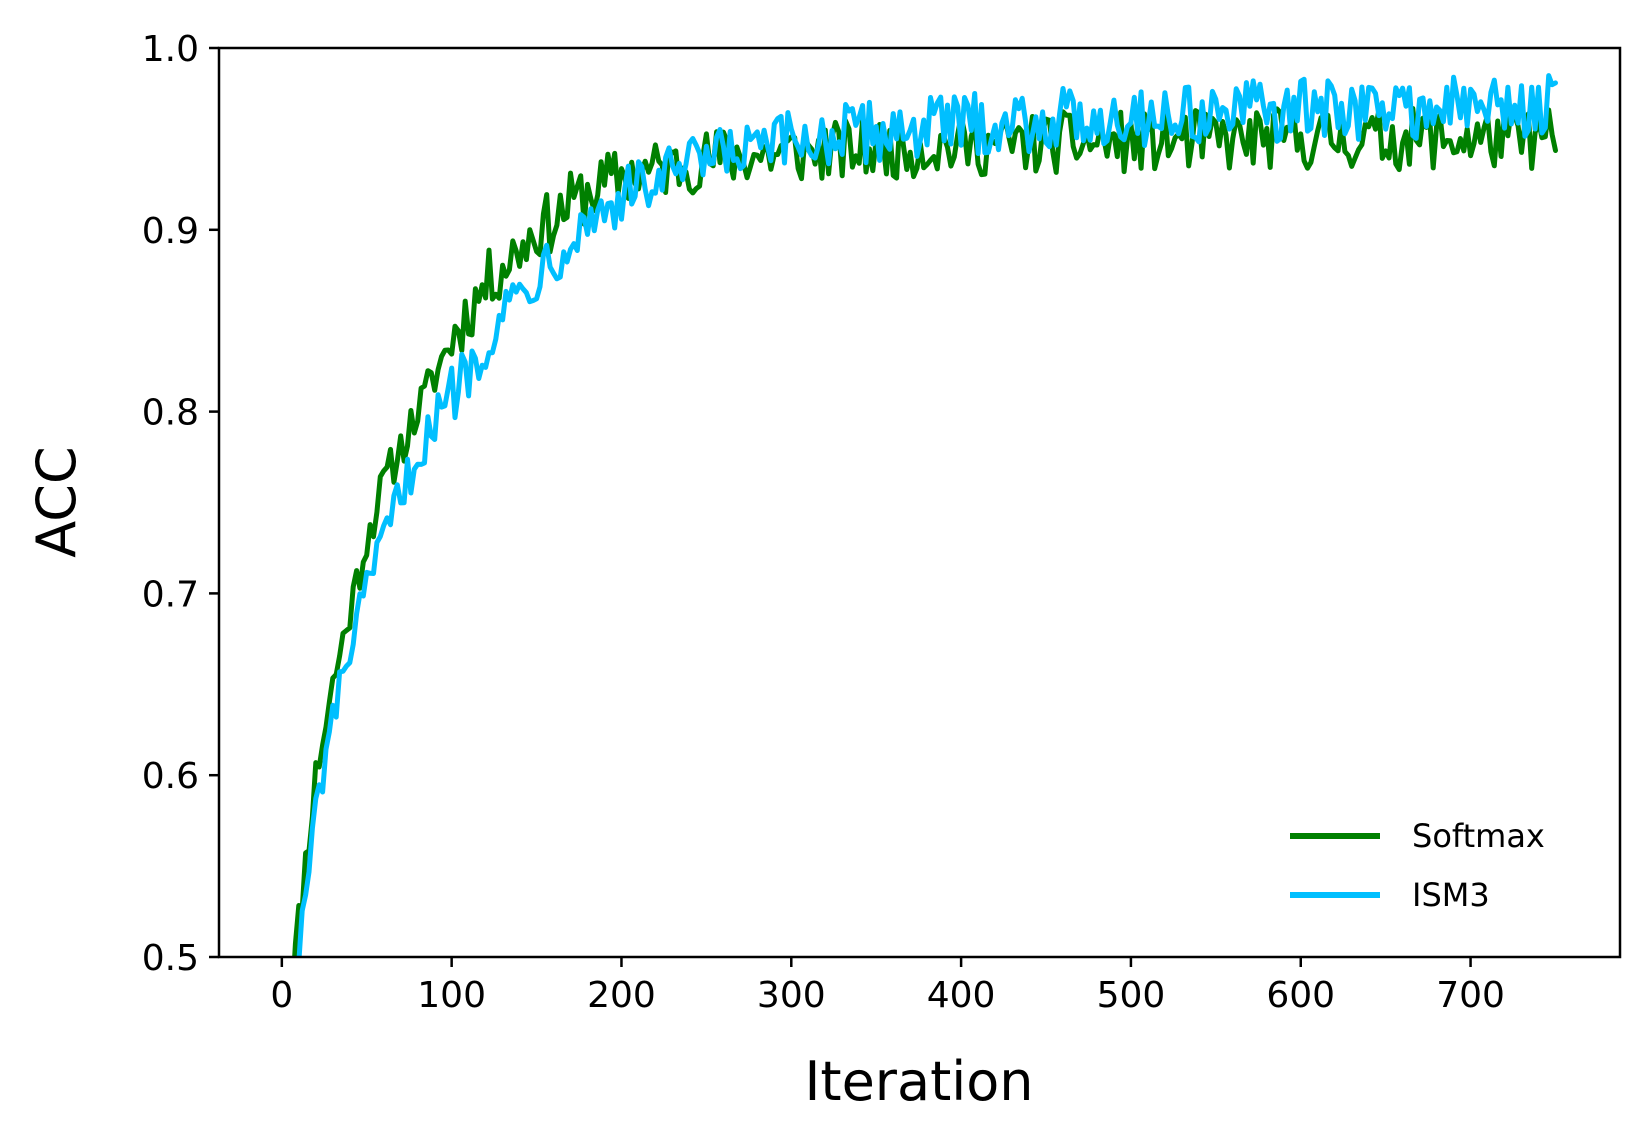 This screenshot has width=1644, height=1142. I want to click on y-tick-label: 0.5, so click(170, 958).